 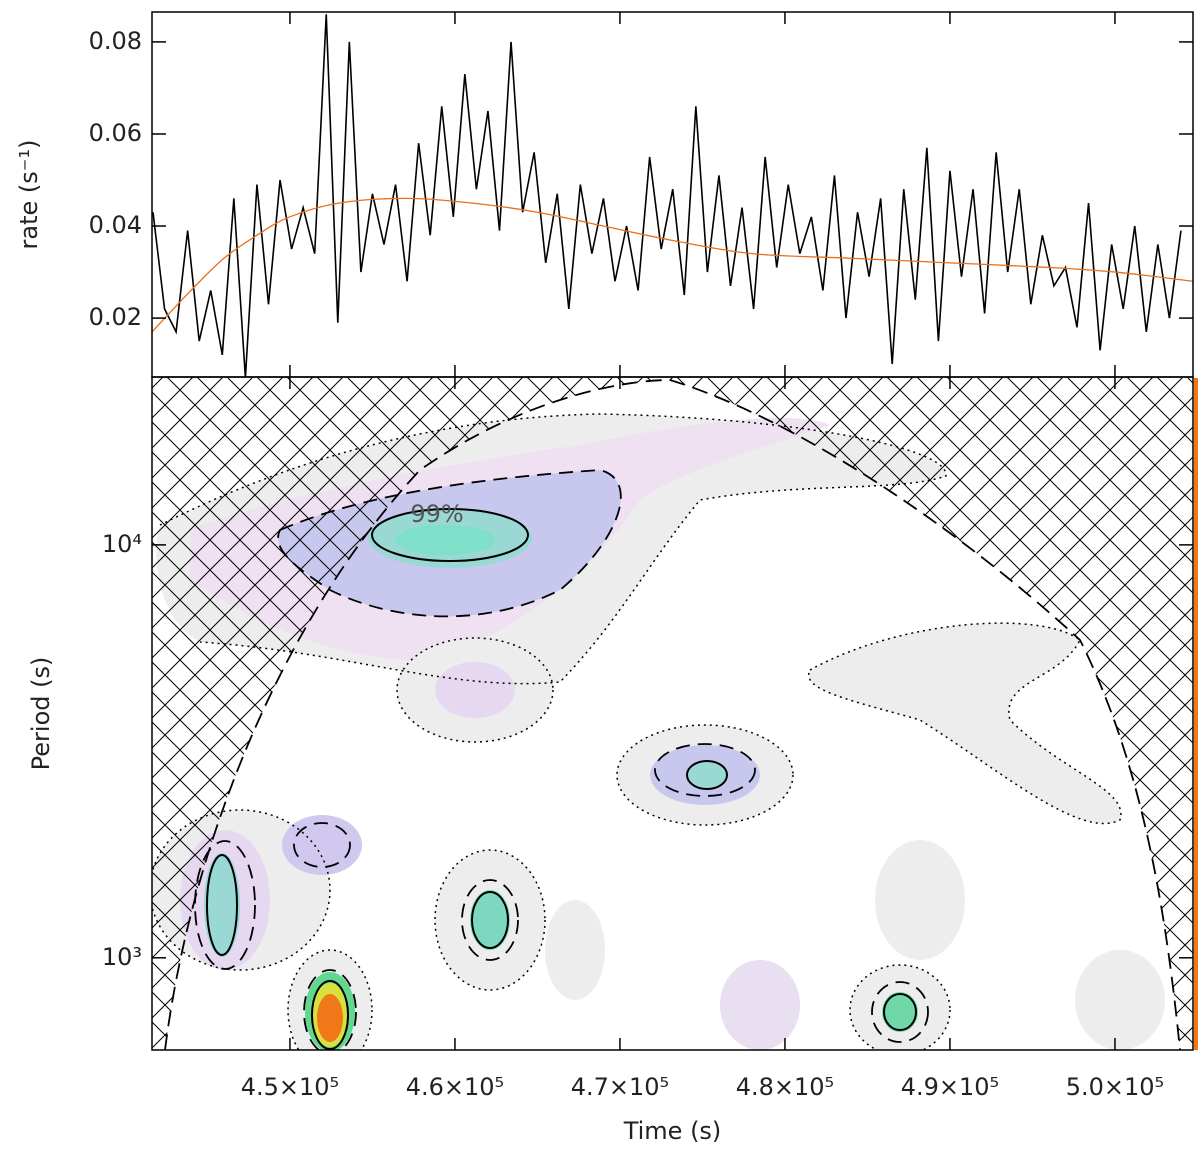 What do you see at coordinates (436, 514) in the screenshot?
I see `annotation: 99%` at bounding box center [436, 514].